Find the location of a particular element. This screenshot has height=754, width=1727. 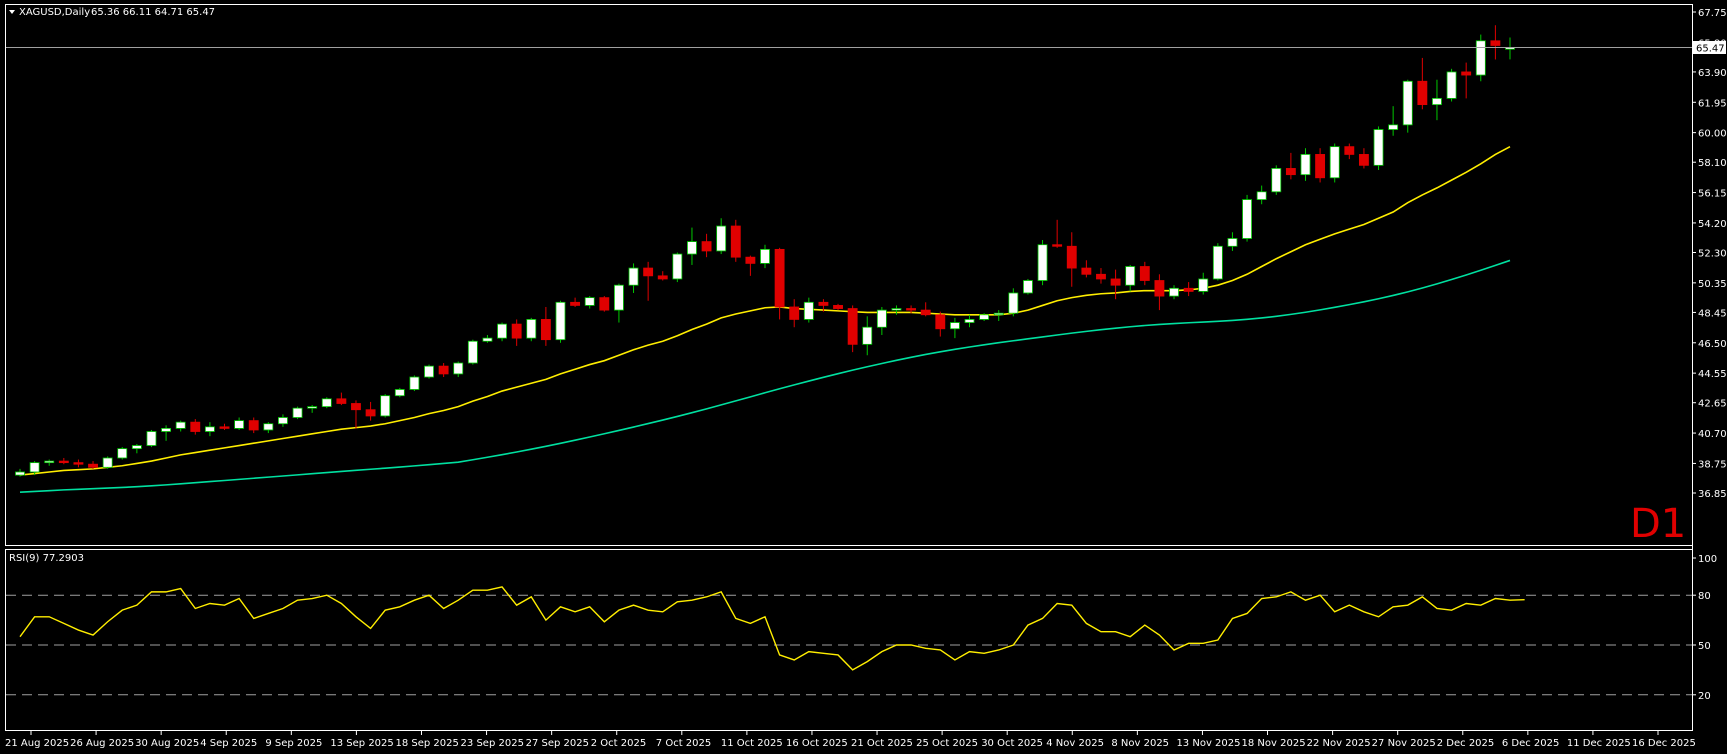

time-tick-label: 7 Oct 2025 is located at coordinates (683, 743).